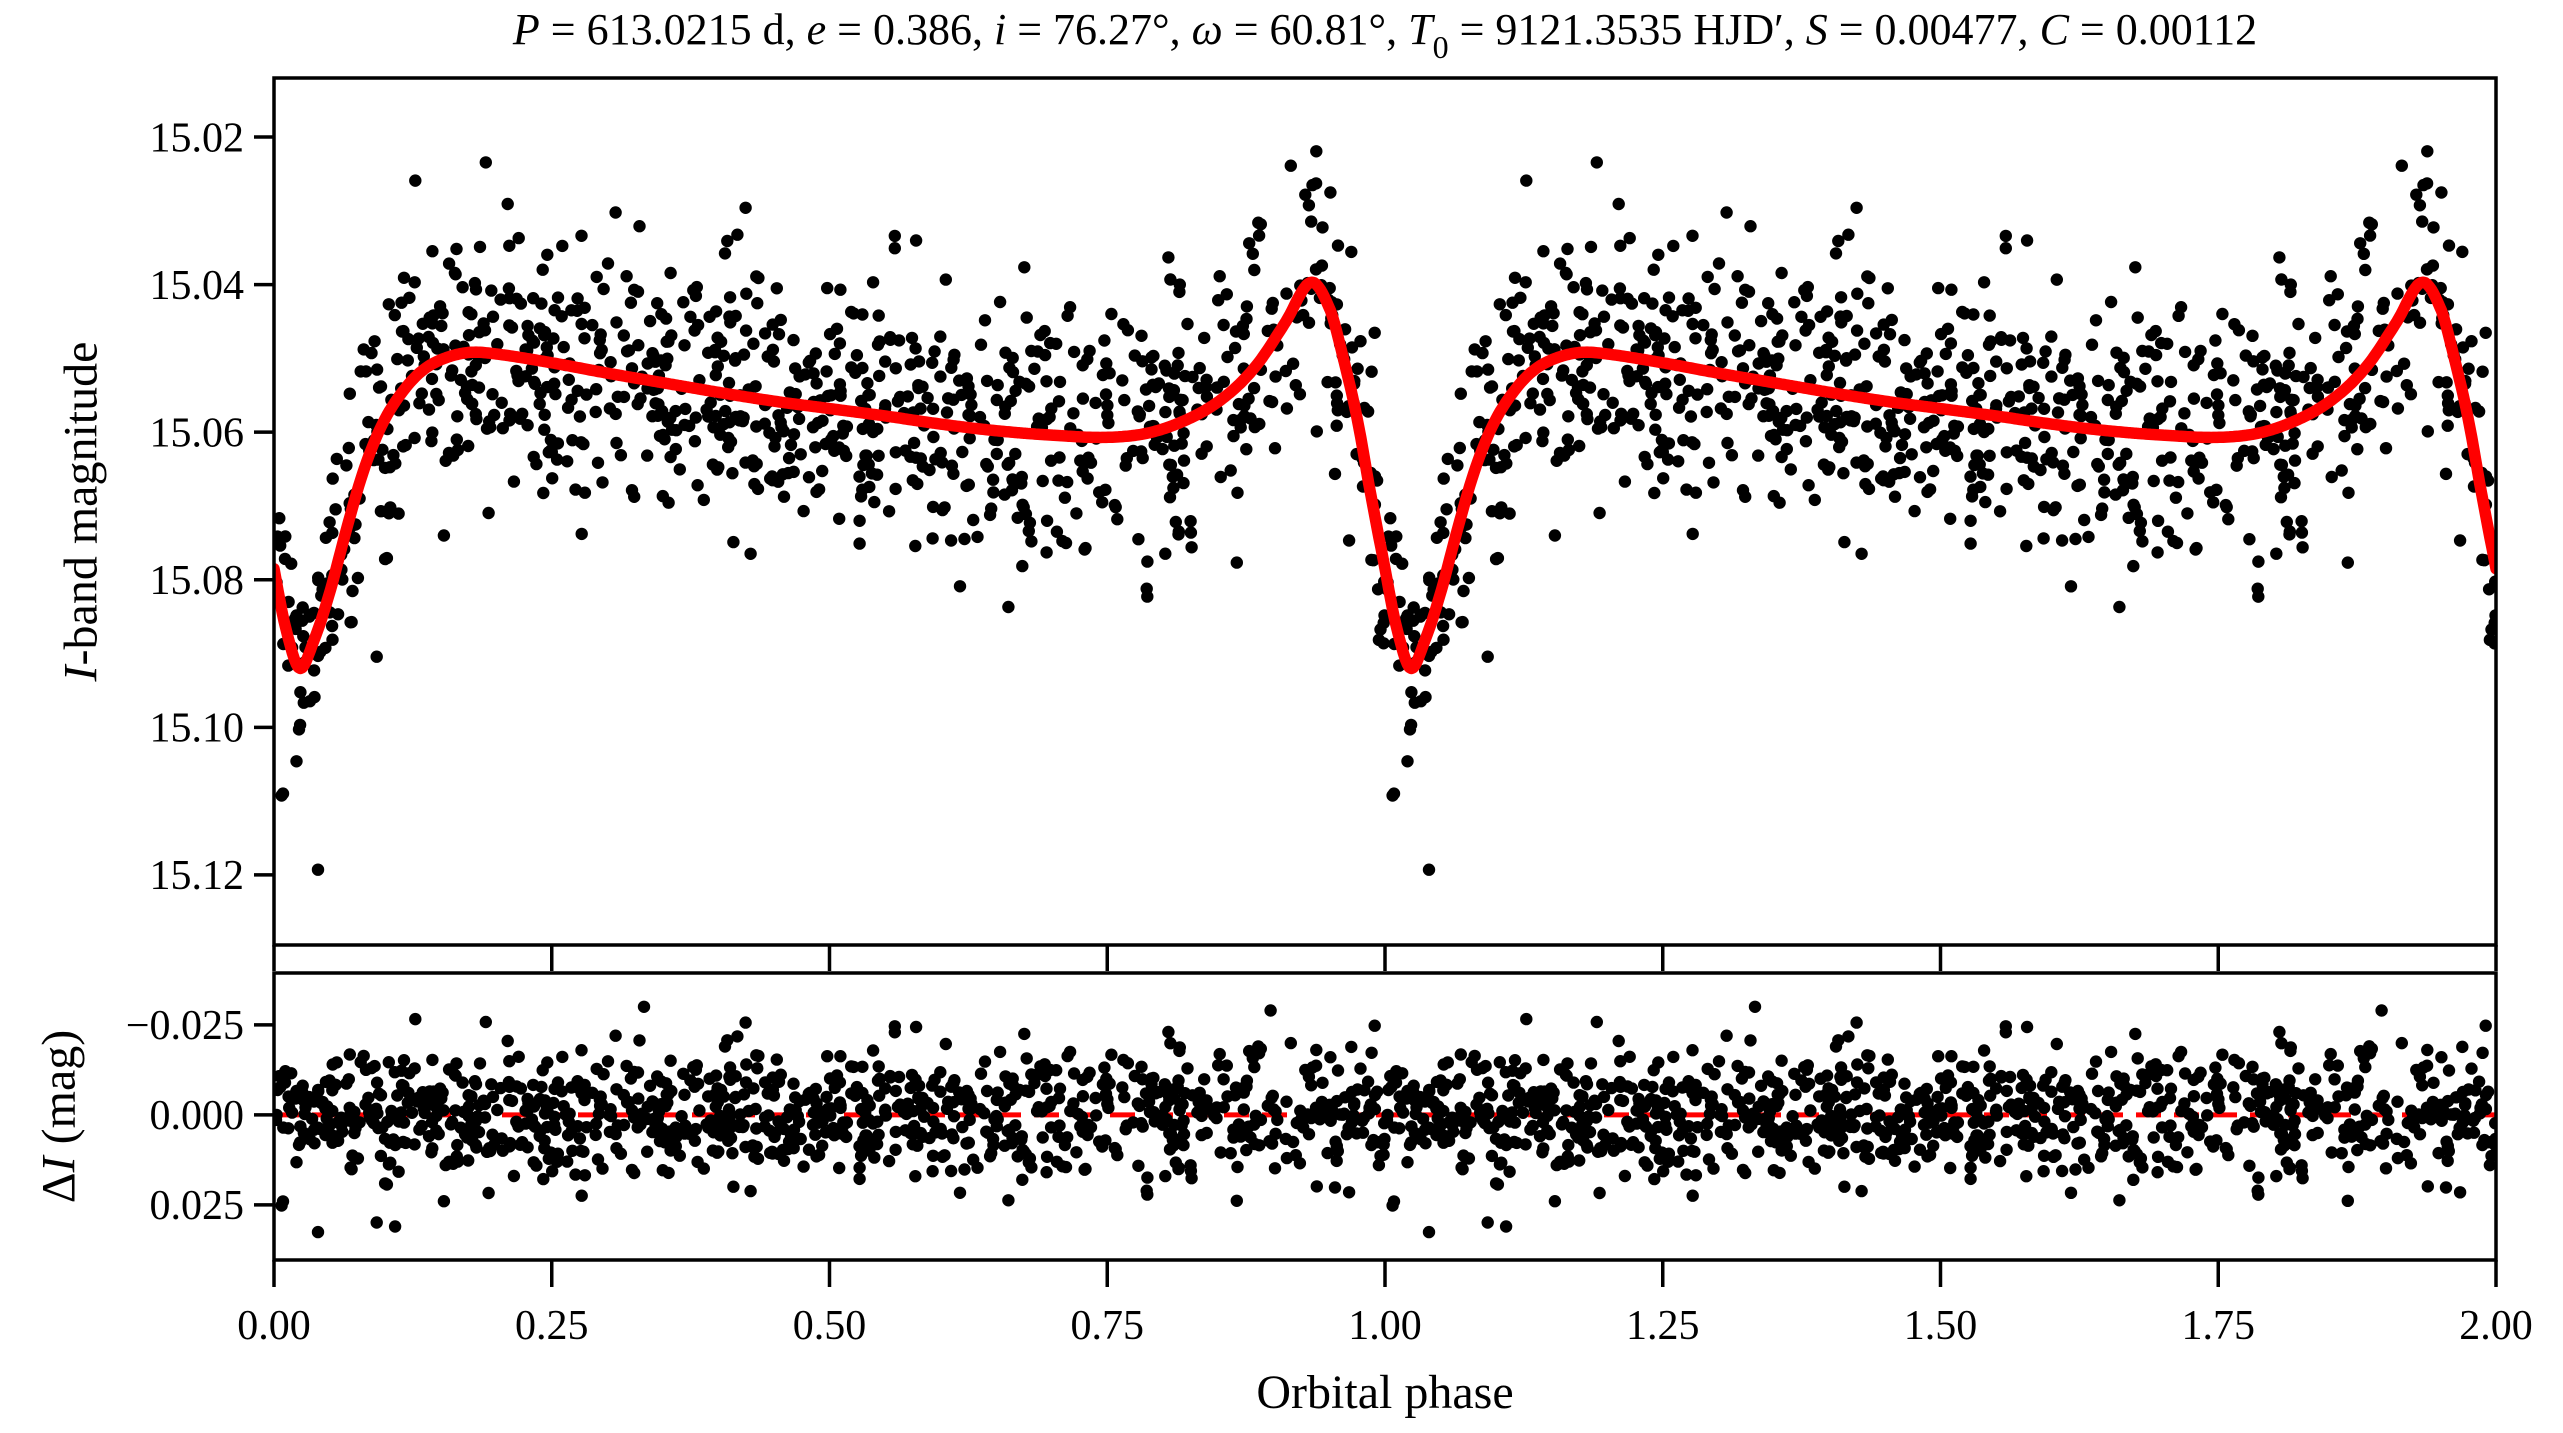 Image resolution: width=2563 pixels, height=1433 pixels. I want to click on residual-scatter, so click(1385, 1119).